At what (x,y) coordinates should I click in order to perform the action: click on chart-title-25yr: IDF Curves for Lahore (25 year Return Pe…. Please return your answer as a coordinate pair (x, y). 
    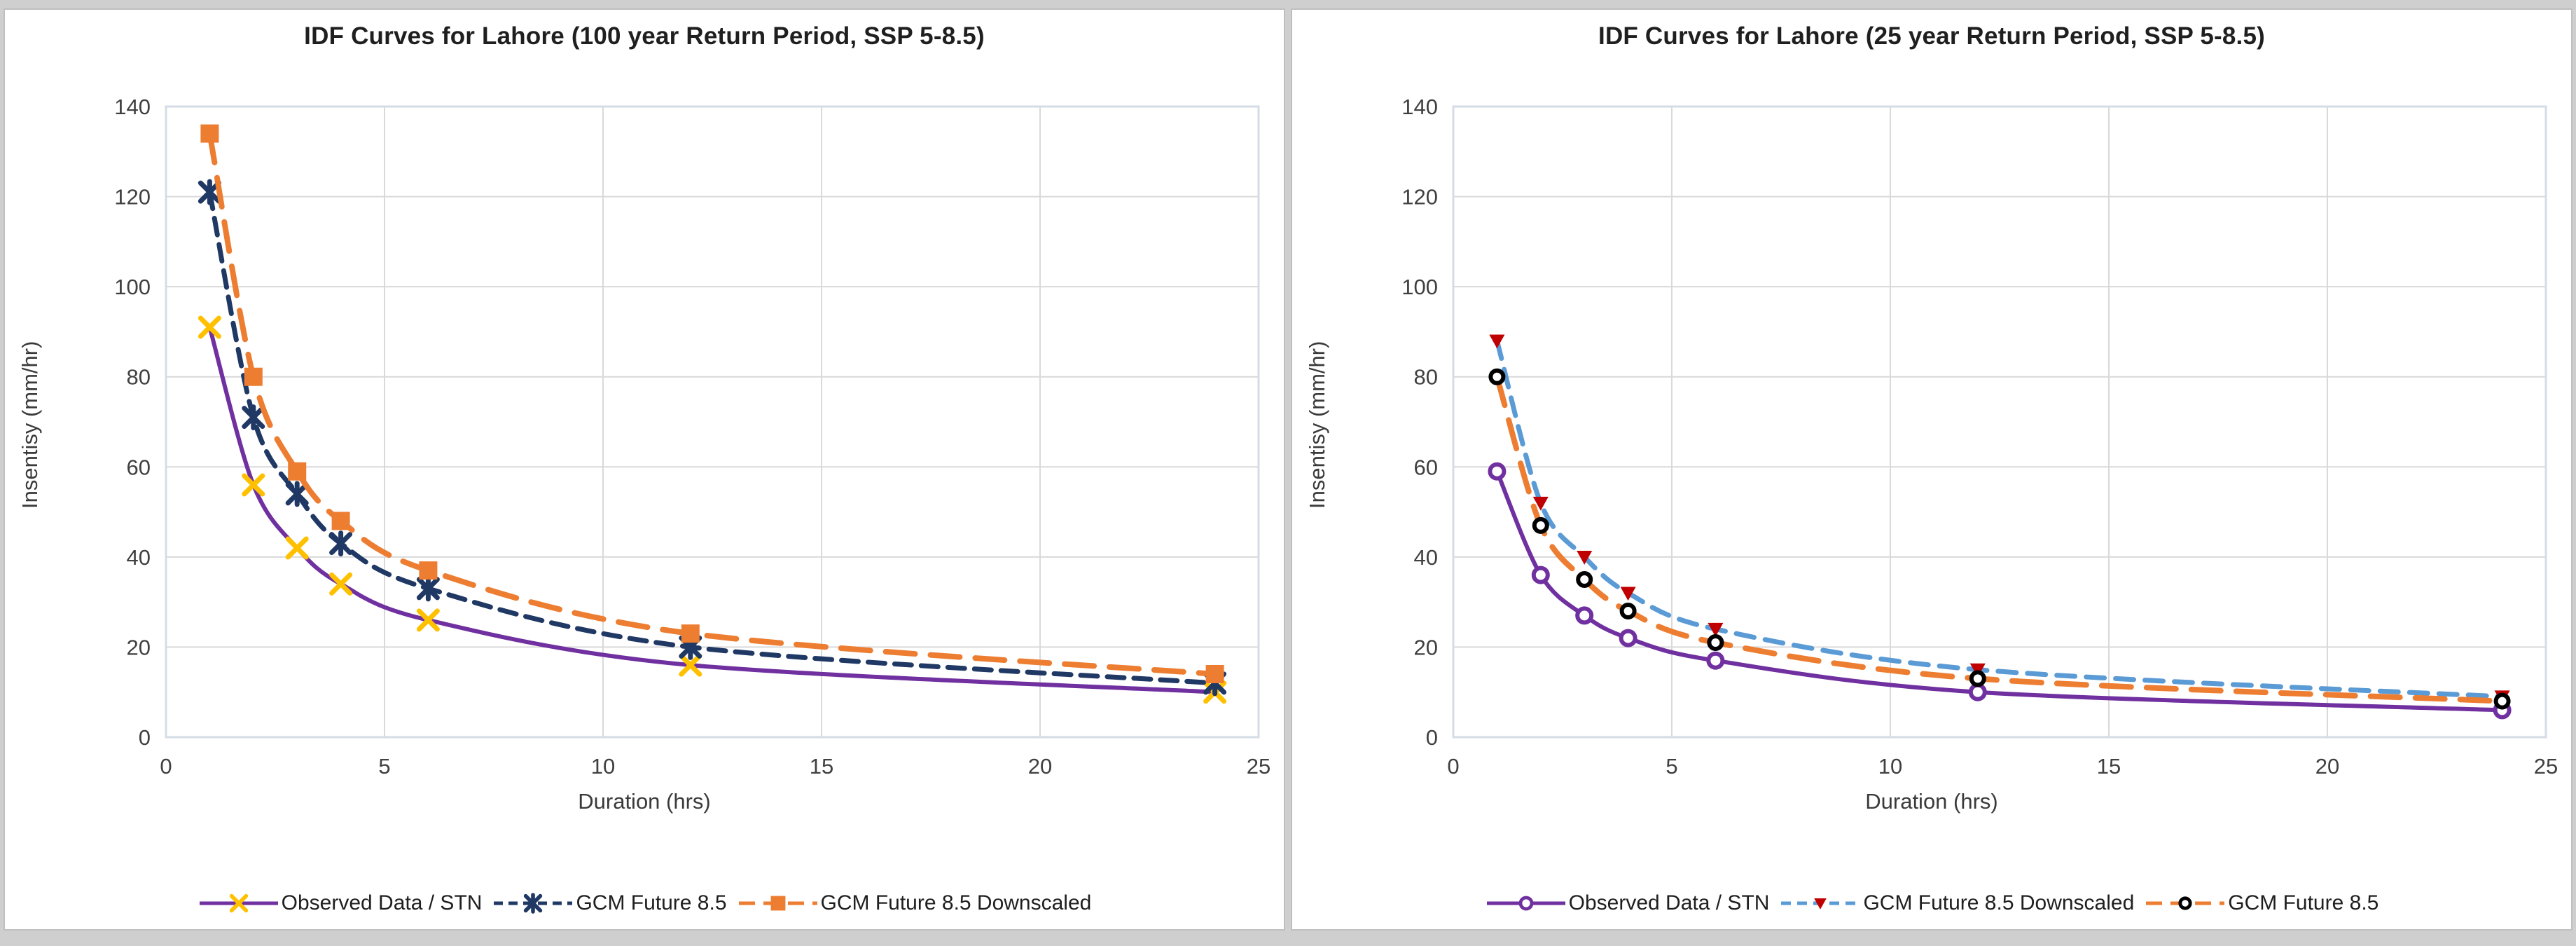
    Looking at the image, I should click on (1931, 36).